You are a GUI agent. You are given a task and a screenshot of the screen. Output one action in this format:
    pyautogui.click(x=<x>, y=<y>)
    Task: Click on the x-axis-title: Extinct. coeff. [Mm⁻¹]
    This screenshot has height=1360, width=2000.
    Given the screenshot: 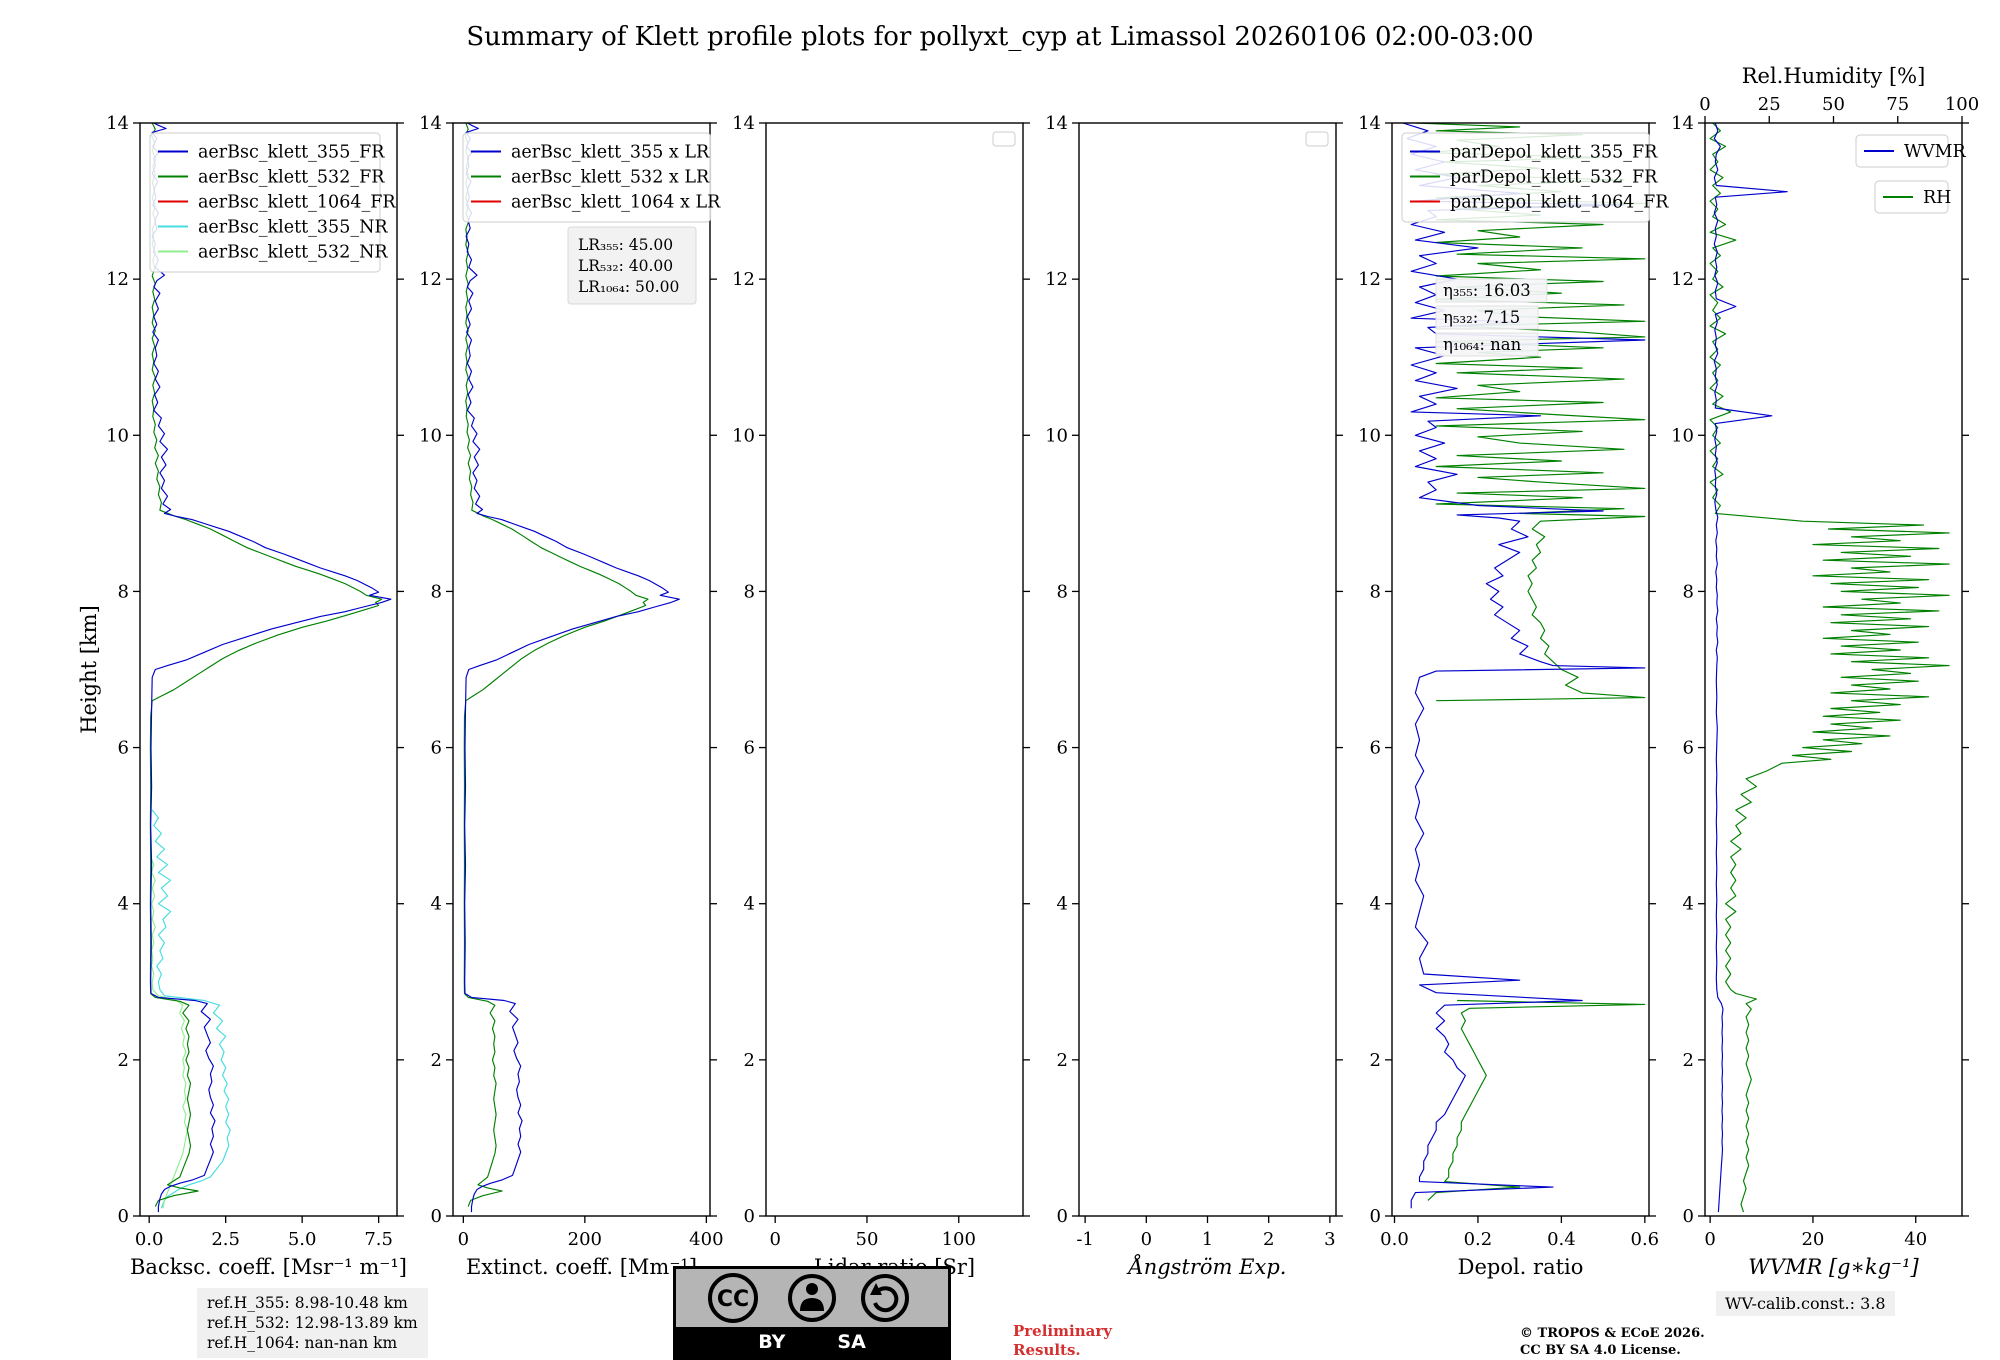 What is the action you would take?
    pyautogui.click(x=581, y=1267)
    